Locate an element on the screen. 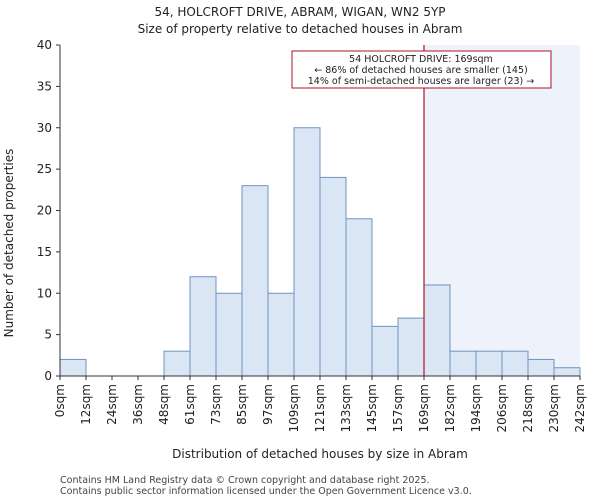  x-tick-label: 206sqm is located at coordinates (502, 408).